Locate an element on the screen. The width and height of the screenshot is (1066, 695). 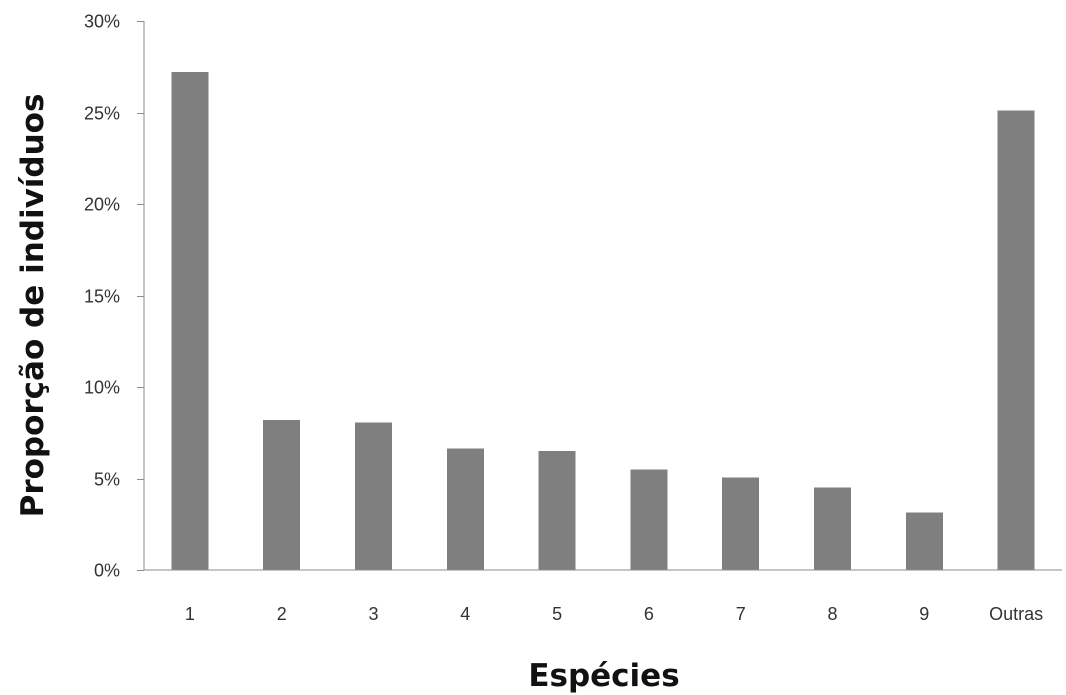
x-tick-label: 7 is located at coordinates (741, 614).